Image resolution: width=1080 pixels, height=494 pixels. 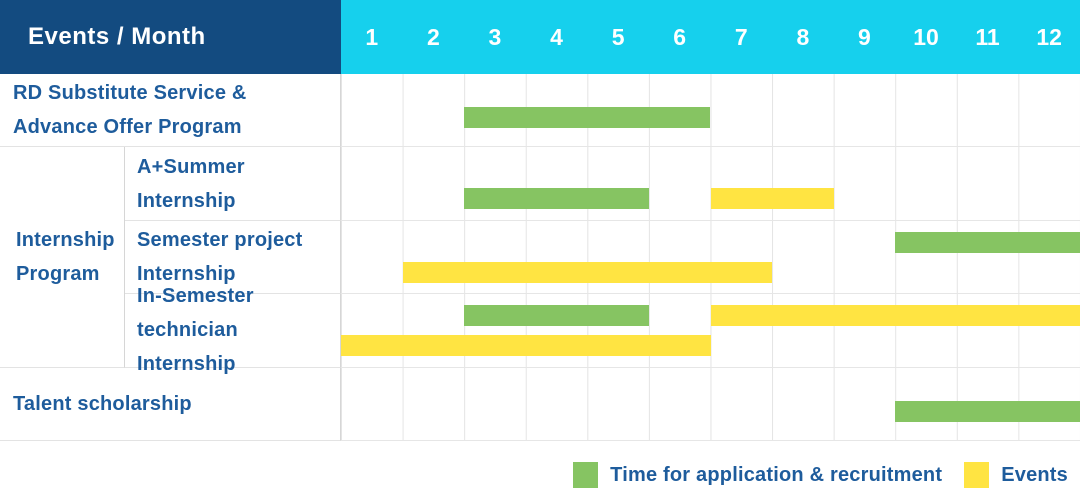 I want to click on row-label-talent-scholarship: Talent scholarship, so click(x=170, y=404).